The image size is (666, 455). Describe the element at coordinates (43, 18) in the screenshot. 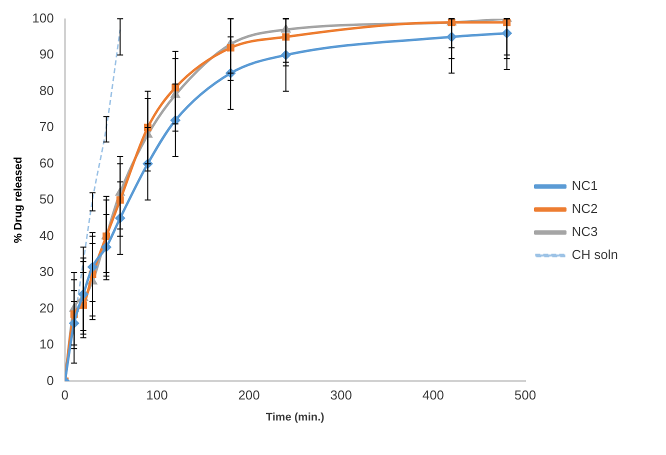

I see `y-tick-label: 100` at that location.